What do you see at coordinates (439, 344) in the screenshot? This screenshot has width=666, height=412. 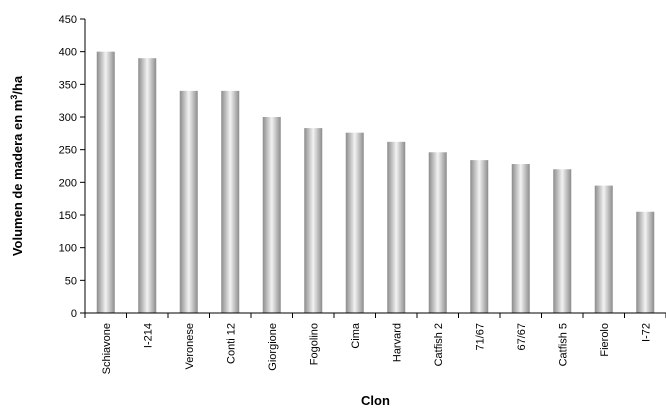 I see `x-tick-label: Catfish 2` at bounding box center [439, 344].